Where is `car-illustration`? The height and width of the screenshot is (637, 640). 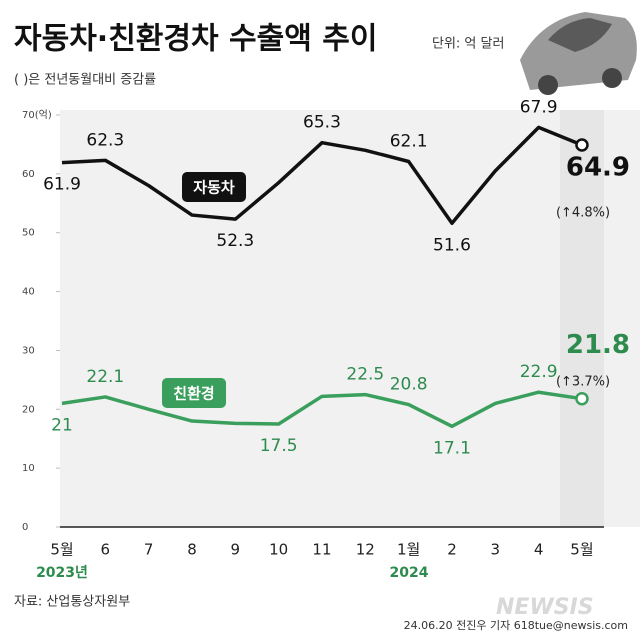 car-illustration is located at coordinates (578, 53).